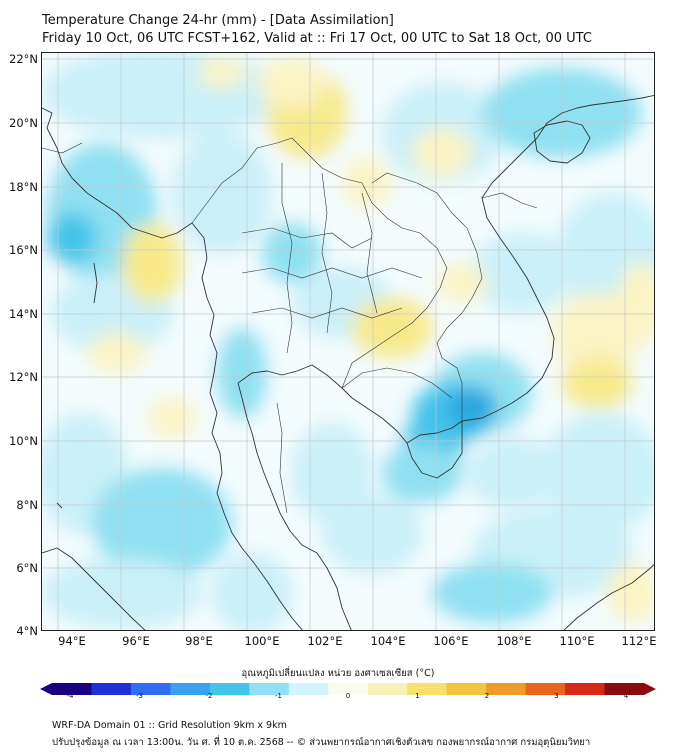  Describe the element at coordinates (209, 696) in the screenshot. I see `colorbar-tick-label: -2` at that location.